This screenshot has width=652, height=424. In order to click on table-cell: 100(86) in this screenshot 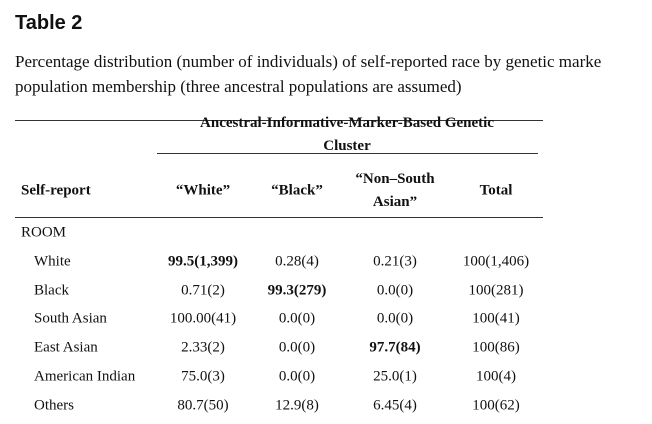, I will do `click(496, 347)`.